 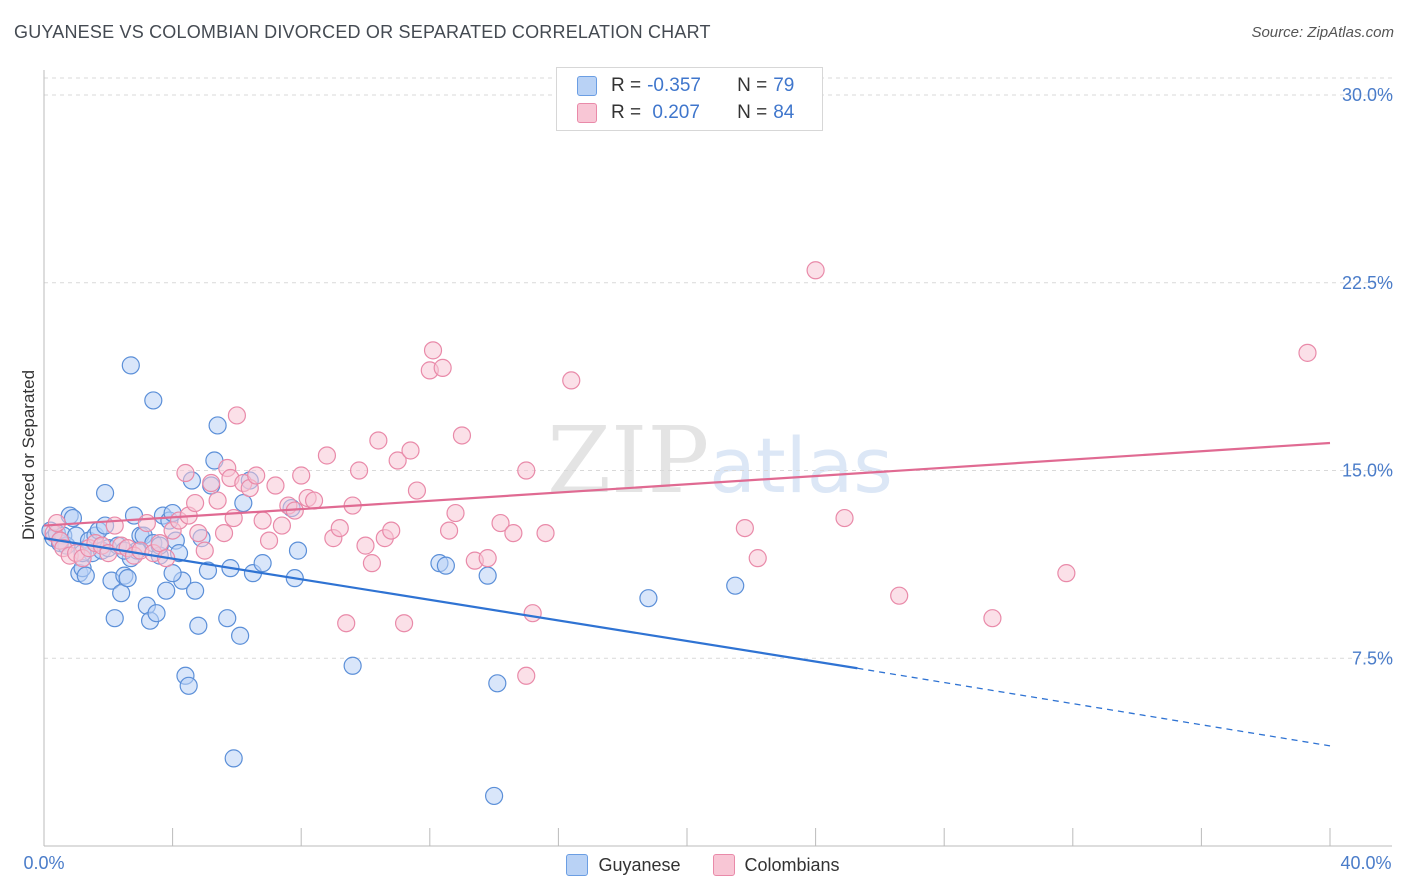 I want to click on stats-legend: R = -0.357 N = 79 R = 0.207 N = 84, so click(x=689, y=99).